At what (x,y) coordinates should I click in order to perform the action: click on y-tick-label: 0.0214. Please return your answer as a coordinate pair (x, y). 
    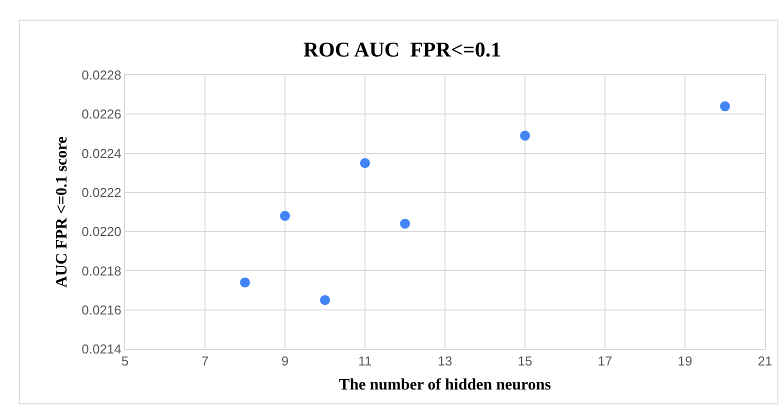
    Looking at the image, I should click on (102, 349).